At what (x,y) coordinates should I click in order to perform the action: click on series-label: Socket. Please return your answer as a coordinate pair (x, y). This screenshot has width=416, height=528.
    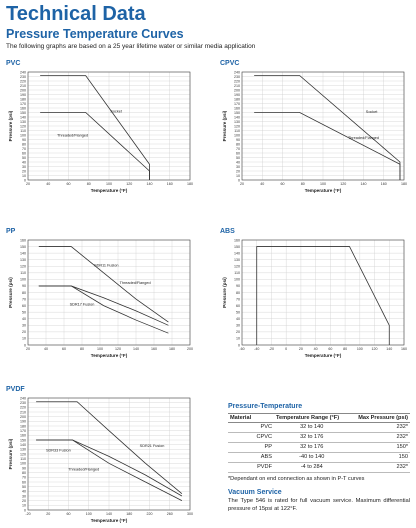
    Looking at the image, I should click on (372, 112).